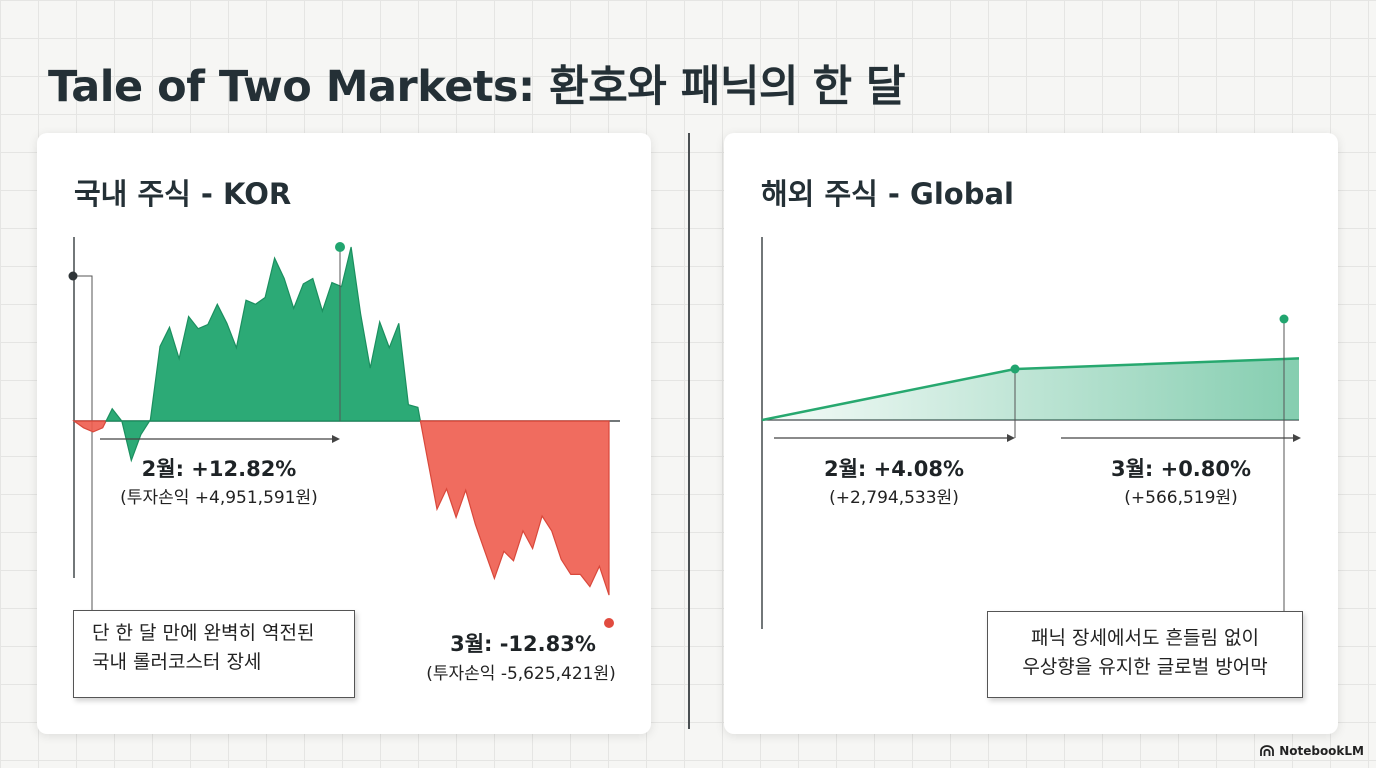  What do you see at coordinates (1011, 438) in the screenshot?
I see `global-feb-arrowhead` at bounding box center [1011, 438].